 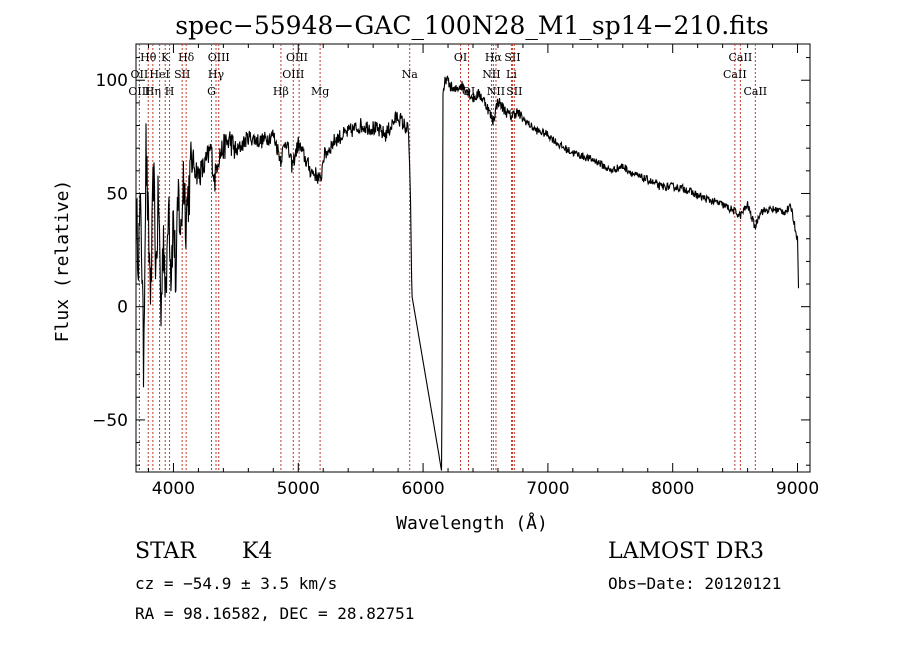 What do you see at coordinates (511, 74) in the screenshot?
I see `line-label: Li` at bounding box center [511, 74].